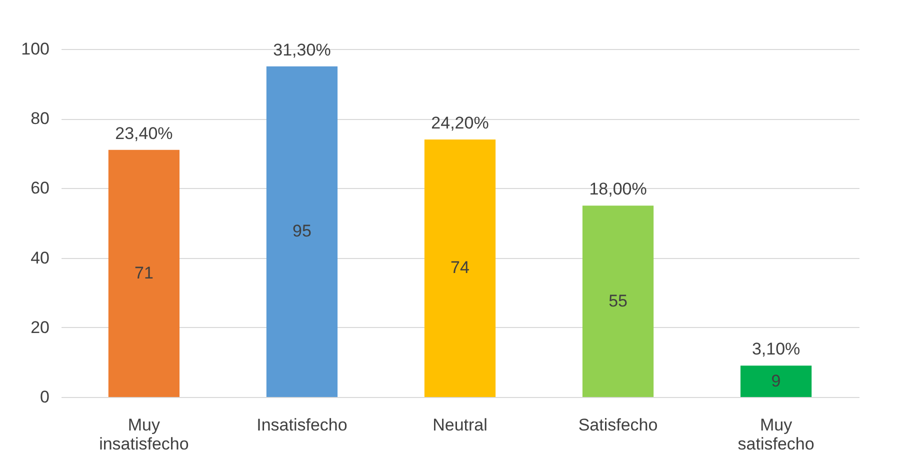  I want to click on y-tick-label: 60, so click(40, 188).